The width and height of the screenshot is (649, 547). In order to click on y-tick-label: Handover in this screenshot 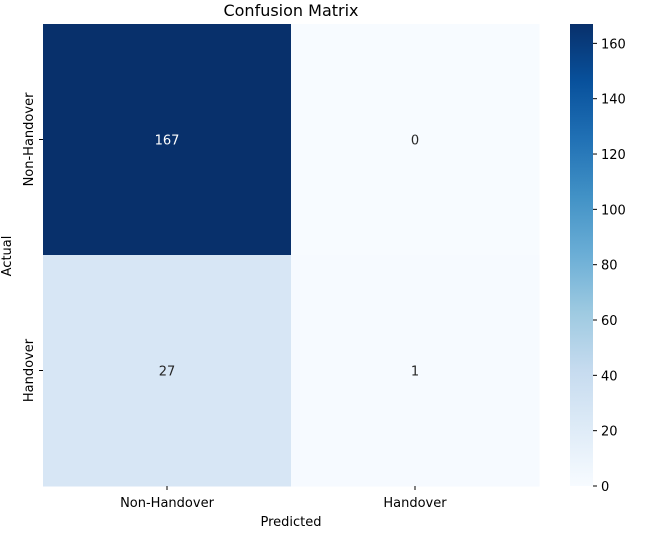, I will do `click(29, 370)`.